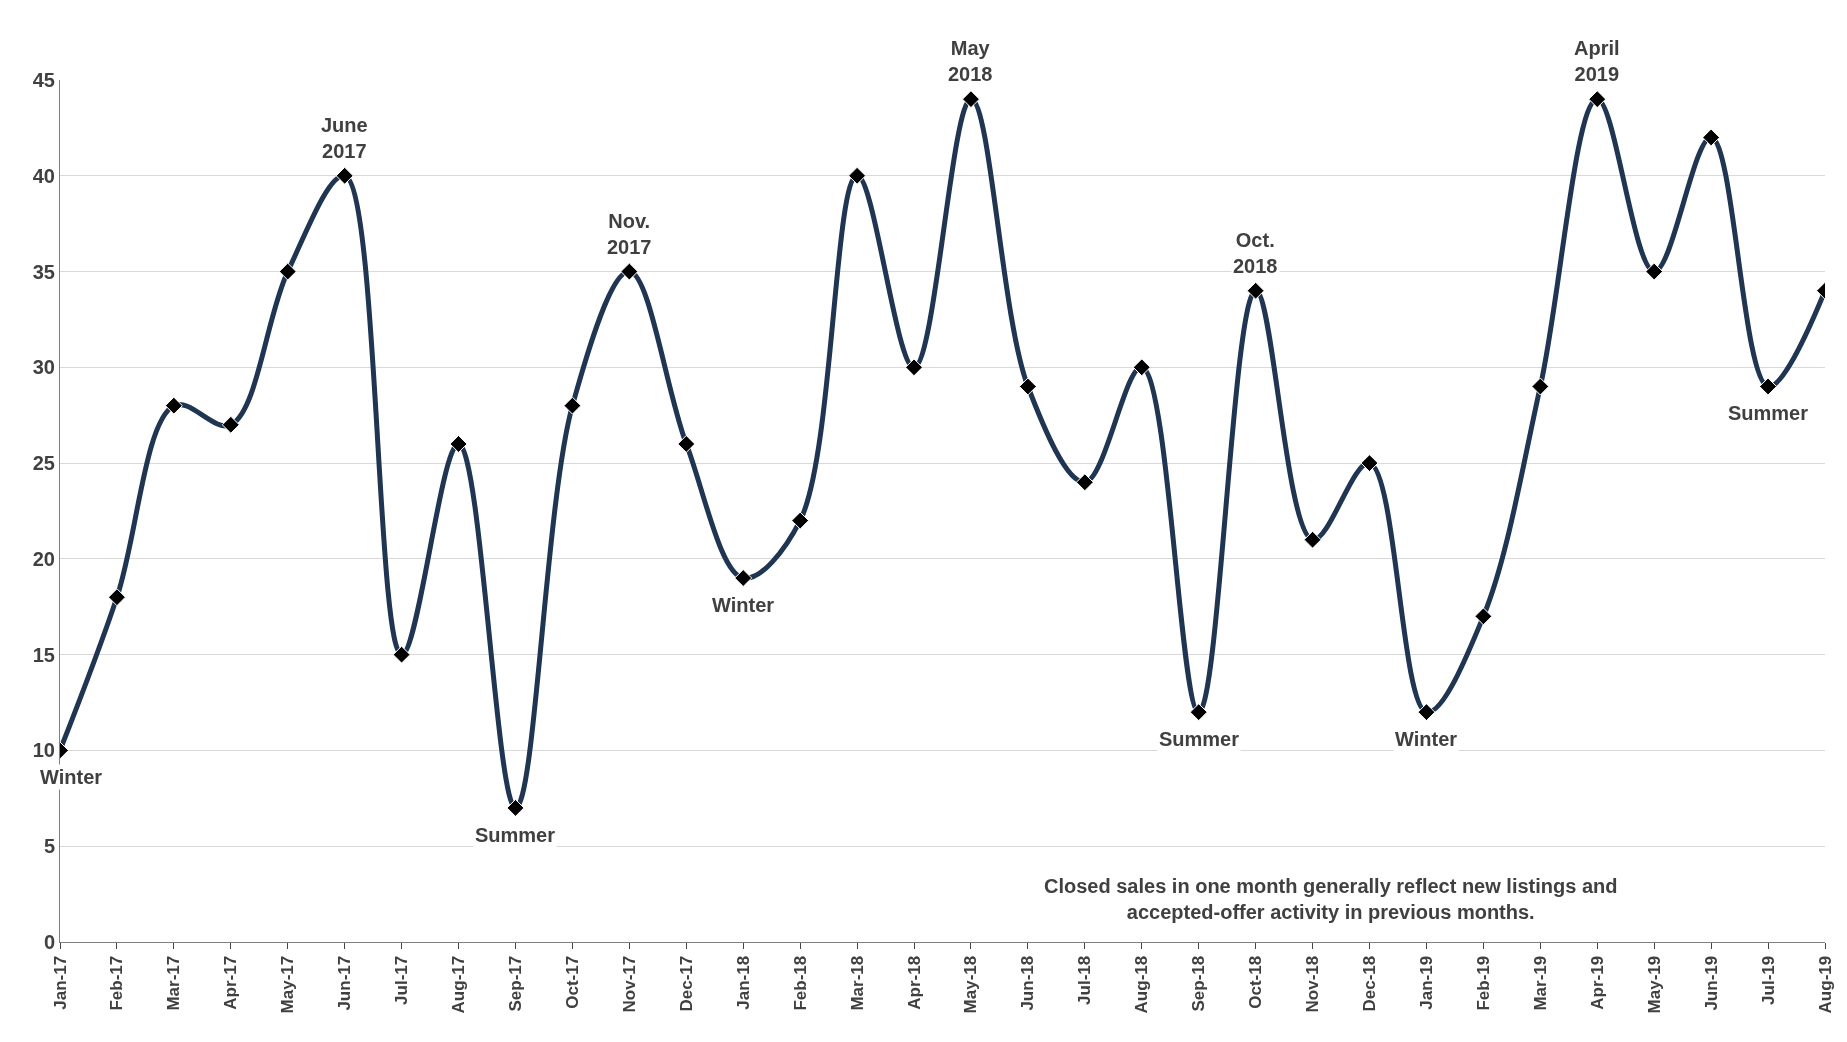 The height and width of the screenshot is (1042, 1847). What do you see at coordinates (402, 980) in the screenshot?
I see `x-tick-label: Jul-17` at bounding box center [402, 980].